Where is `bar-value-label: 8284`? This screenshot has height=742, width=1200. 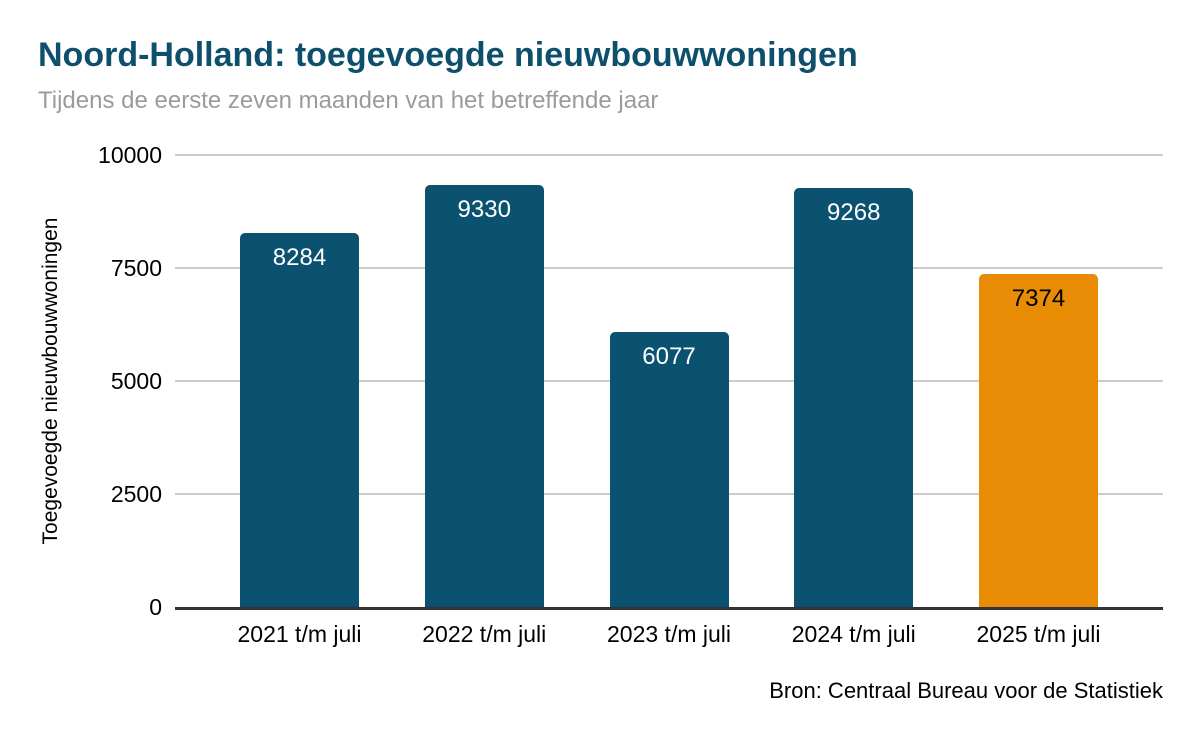 bar-value-label: 8284 is located at coordinates (299, 257).